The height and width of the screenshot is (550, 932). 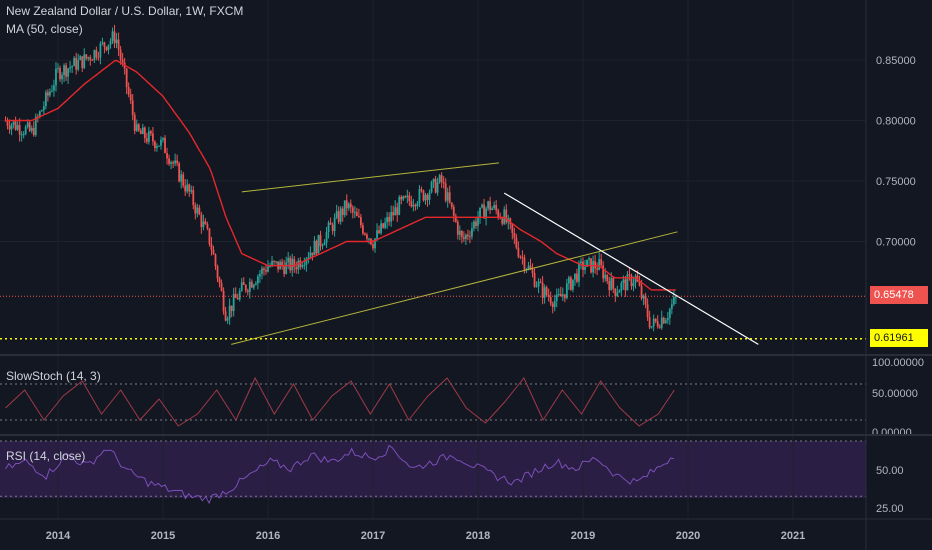 What do you see at coordinates (896, 61) in the screenshot?
I see `price-tick-label: 0.85000` at bounding box center [896, 61].